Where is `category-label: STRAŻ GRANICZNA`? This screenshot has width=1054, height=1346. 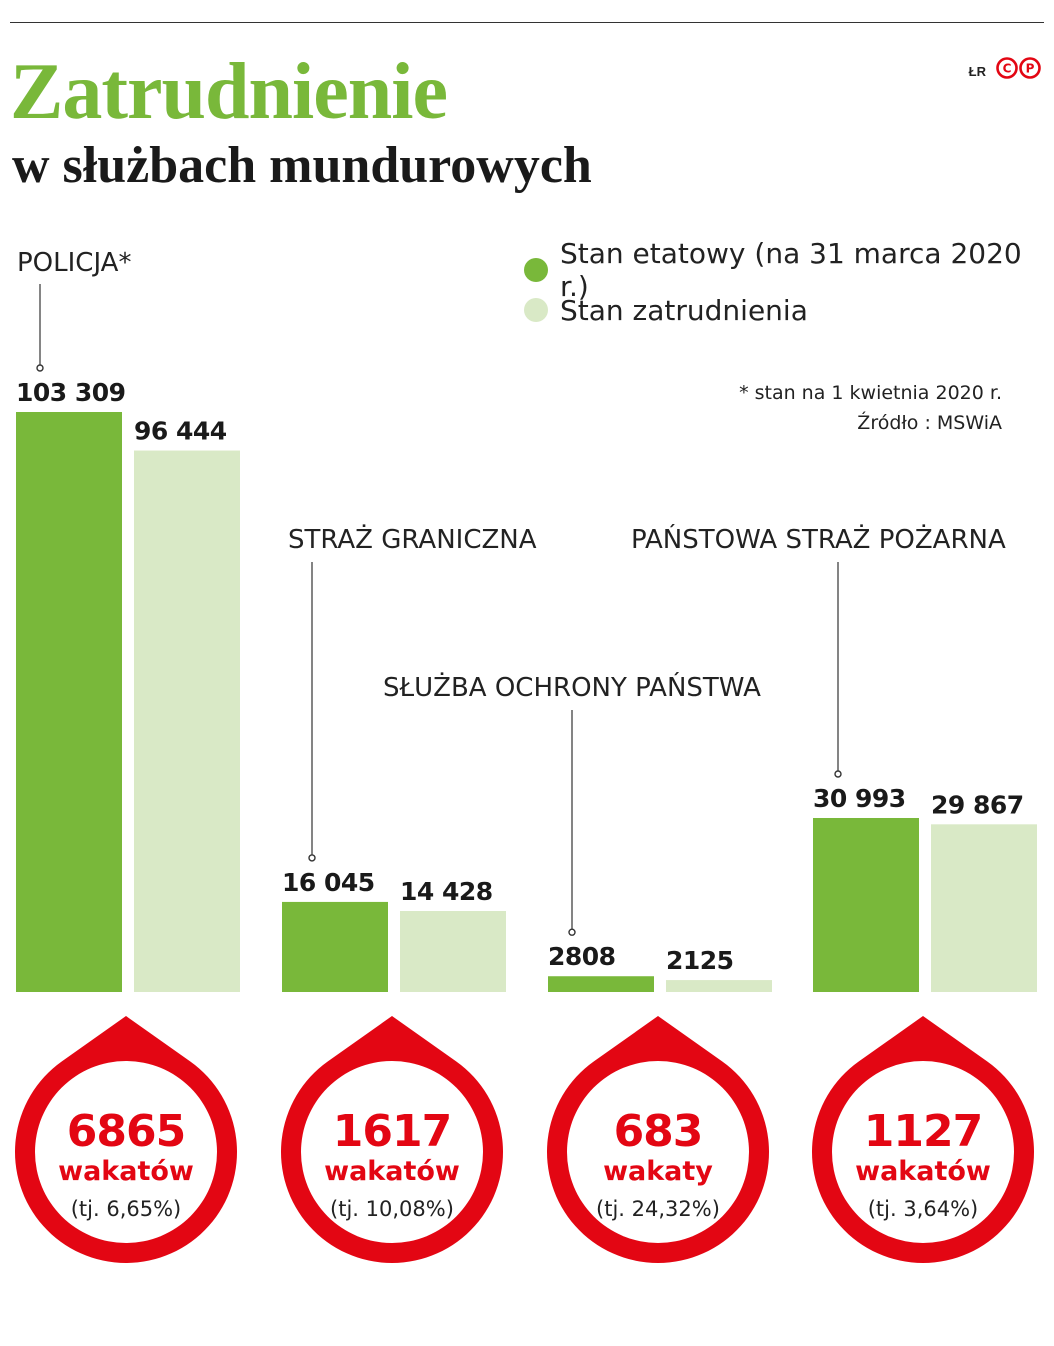
category-label: STRAŻ GRANICZNA is located at coordinates (412, 539).